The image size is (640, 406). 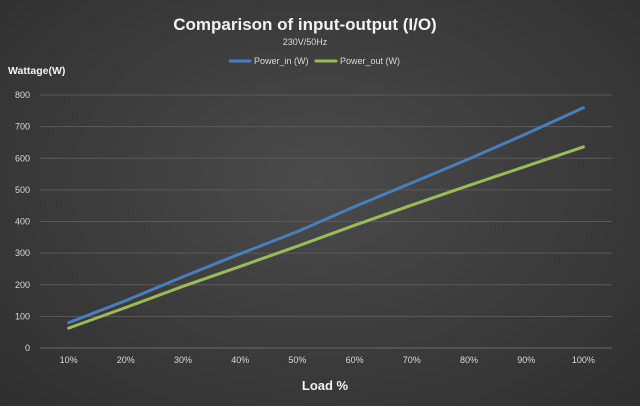 I want to click on y-tick-label: 200, so click(x=22, y=285).